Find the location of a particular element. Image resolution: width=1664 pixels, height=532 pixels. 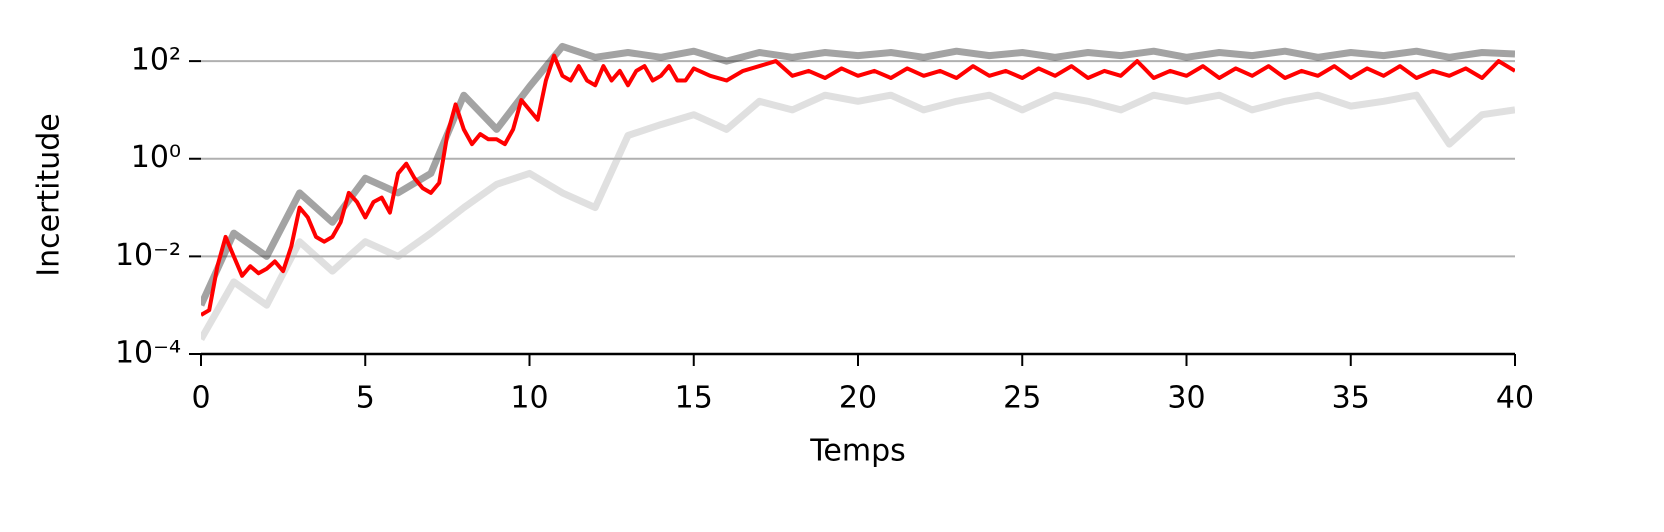

x-tick-label: 15 is located at coordinates (694, 398).